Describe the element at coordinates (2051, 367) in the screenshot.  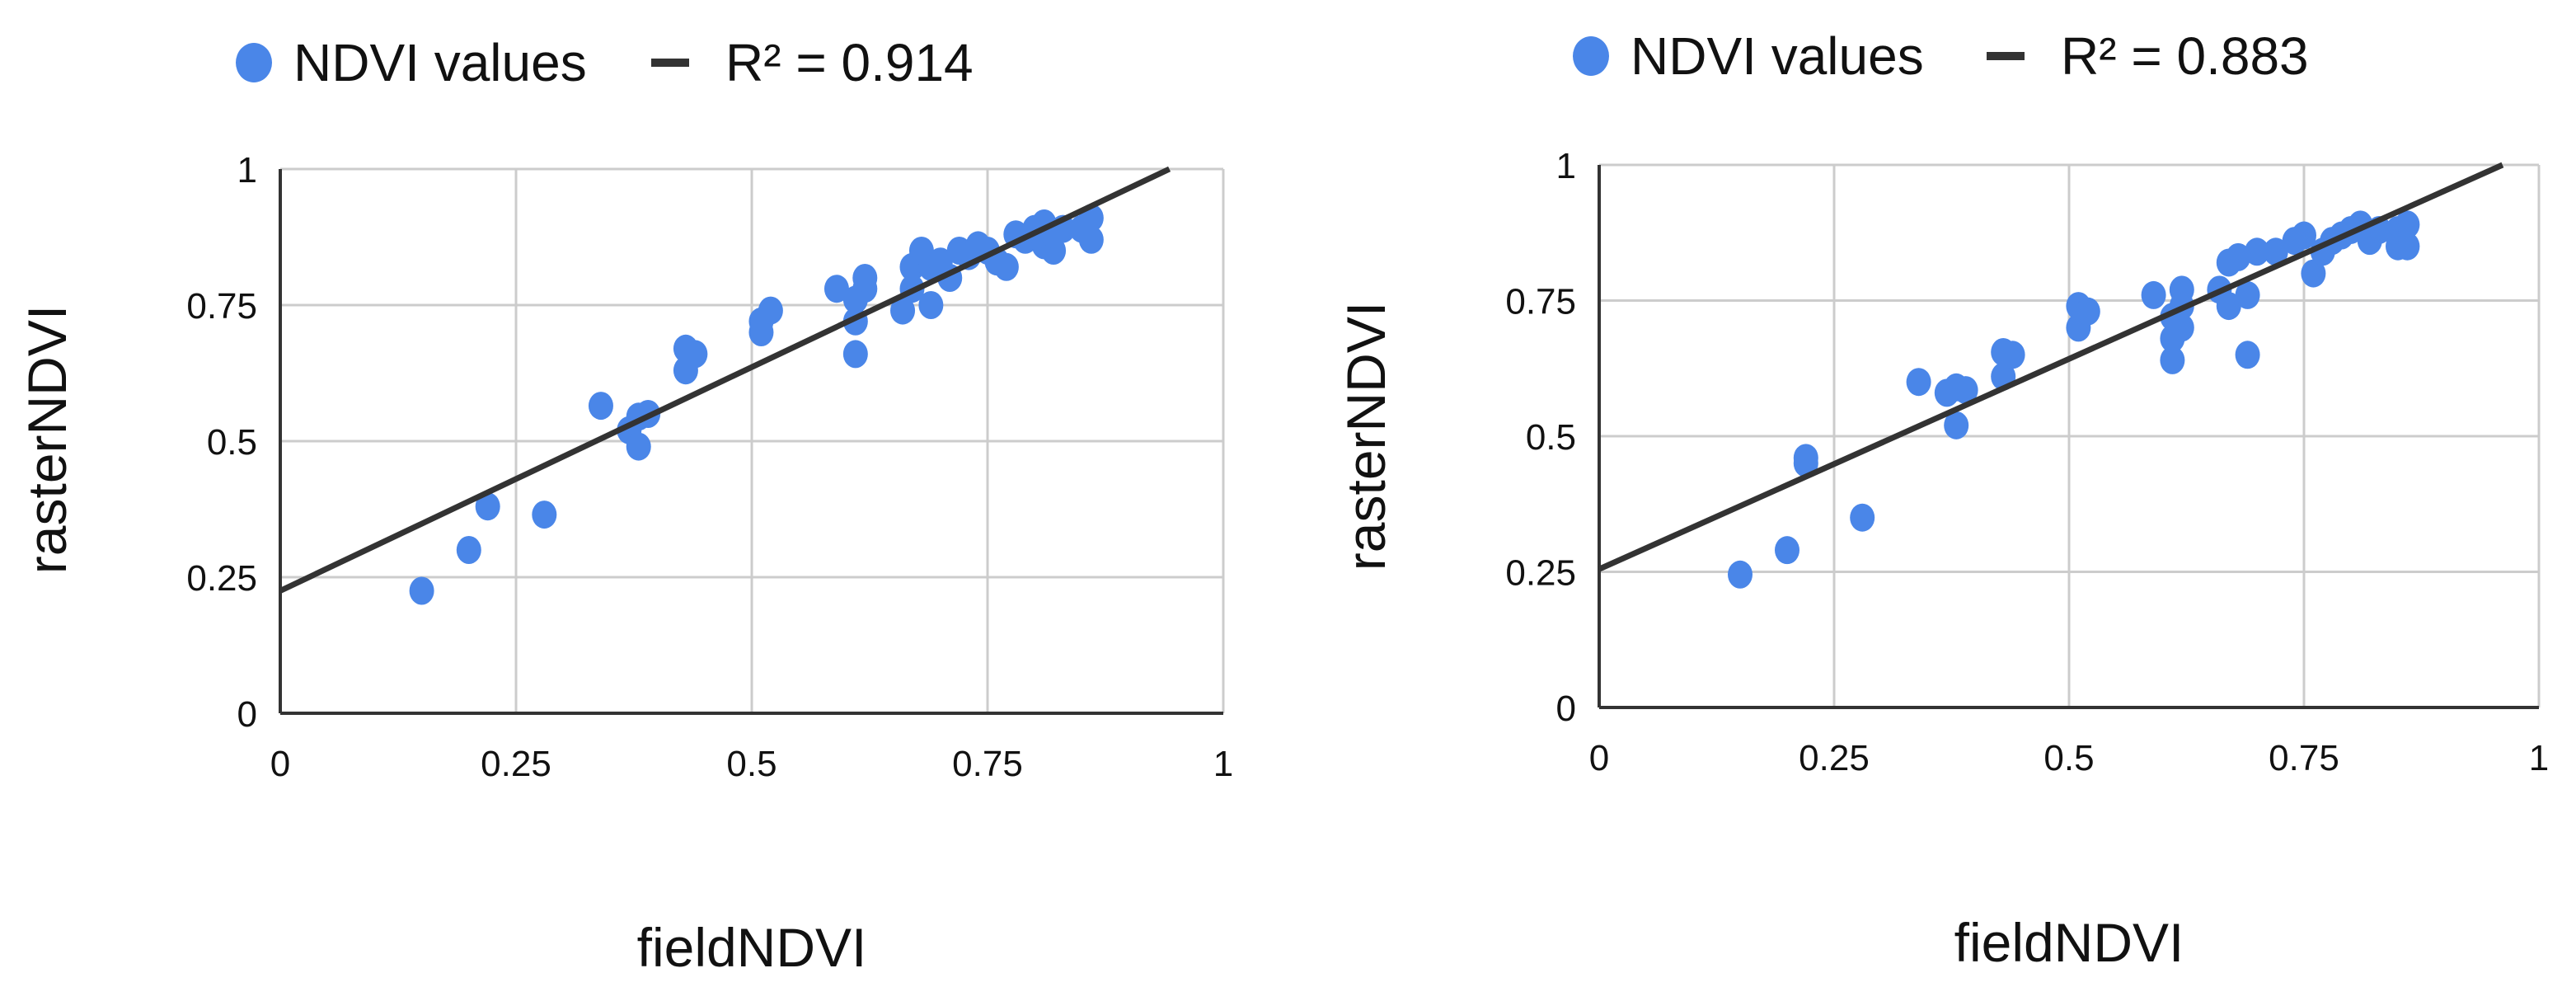
I see `trendline` at that location.